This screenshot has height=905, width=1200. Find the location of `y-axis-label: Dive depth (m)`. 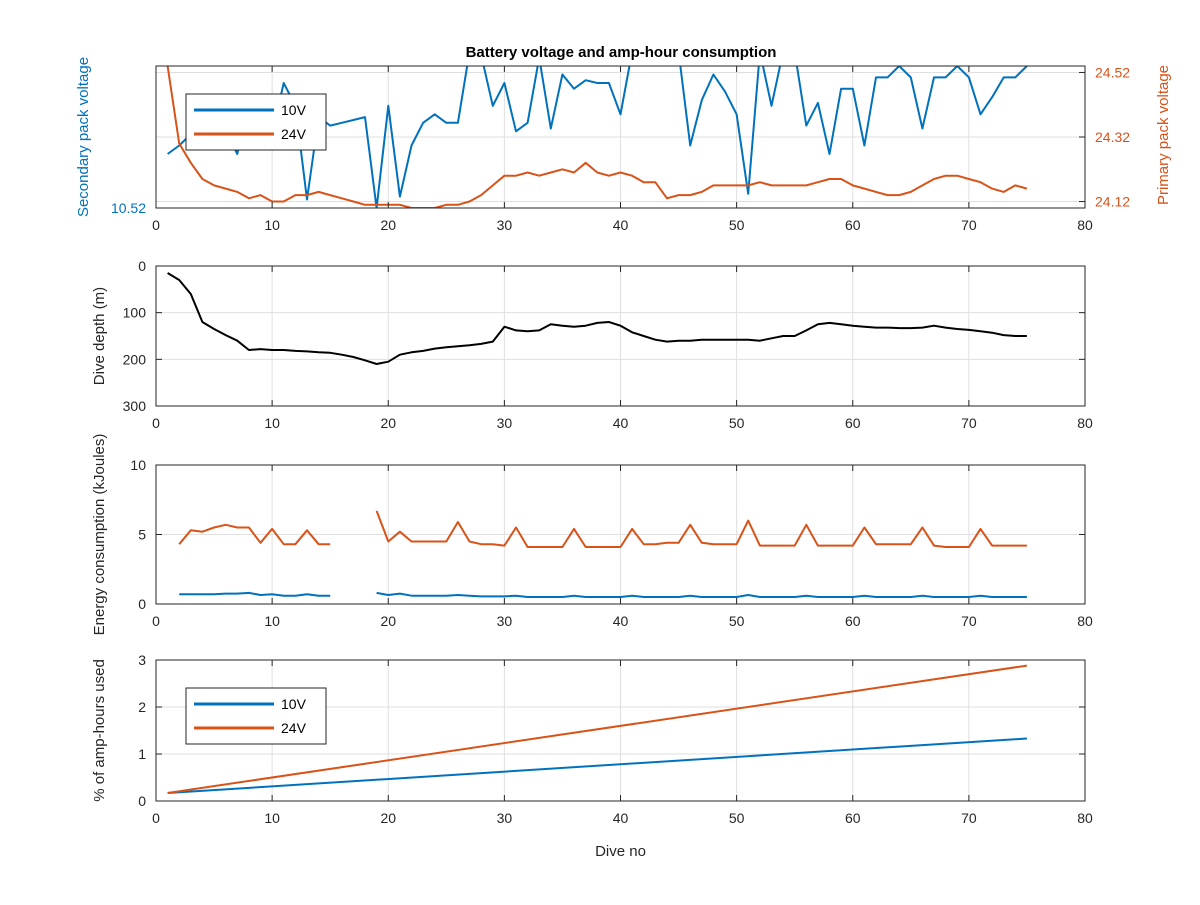

y-axis-label: Dive depth (m) is located at coordinates (99, 336).